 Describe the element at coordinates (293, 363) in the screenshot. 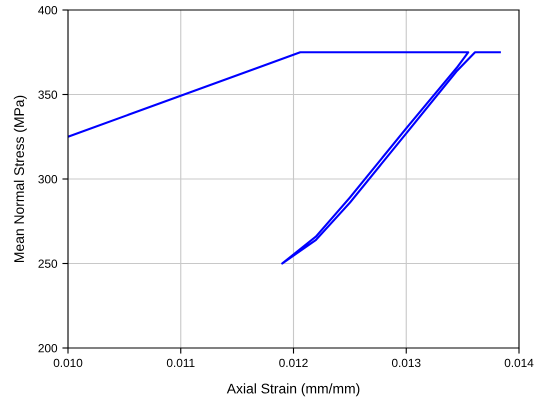

I see `x-tick-label: 0.012` at that location.